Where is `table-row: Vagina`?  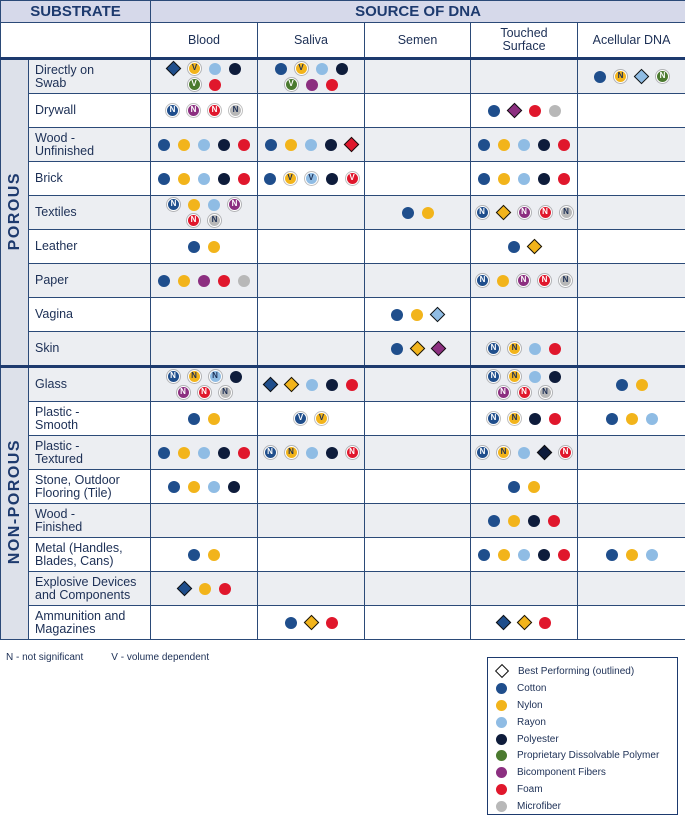 table-row: Vagina is located at coordinates (343, 314).